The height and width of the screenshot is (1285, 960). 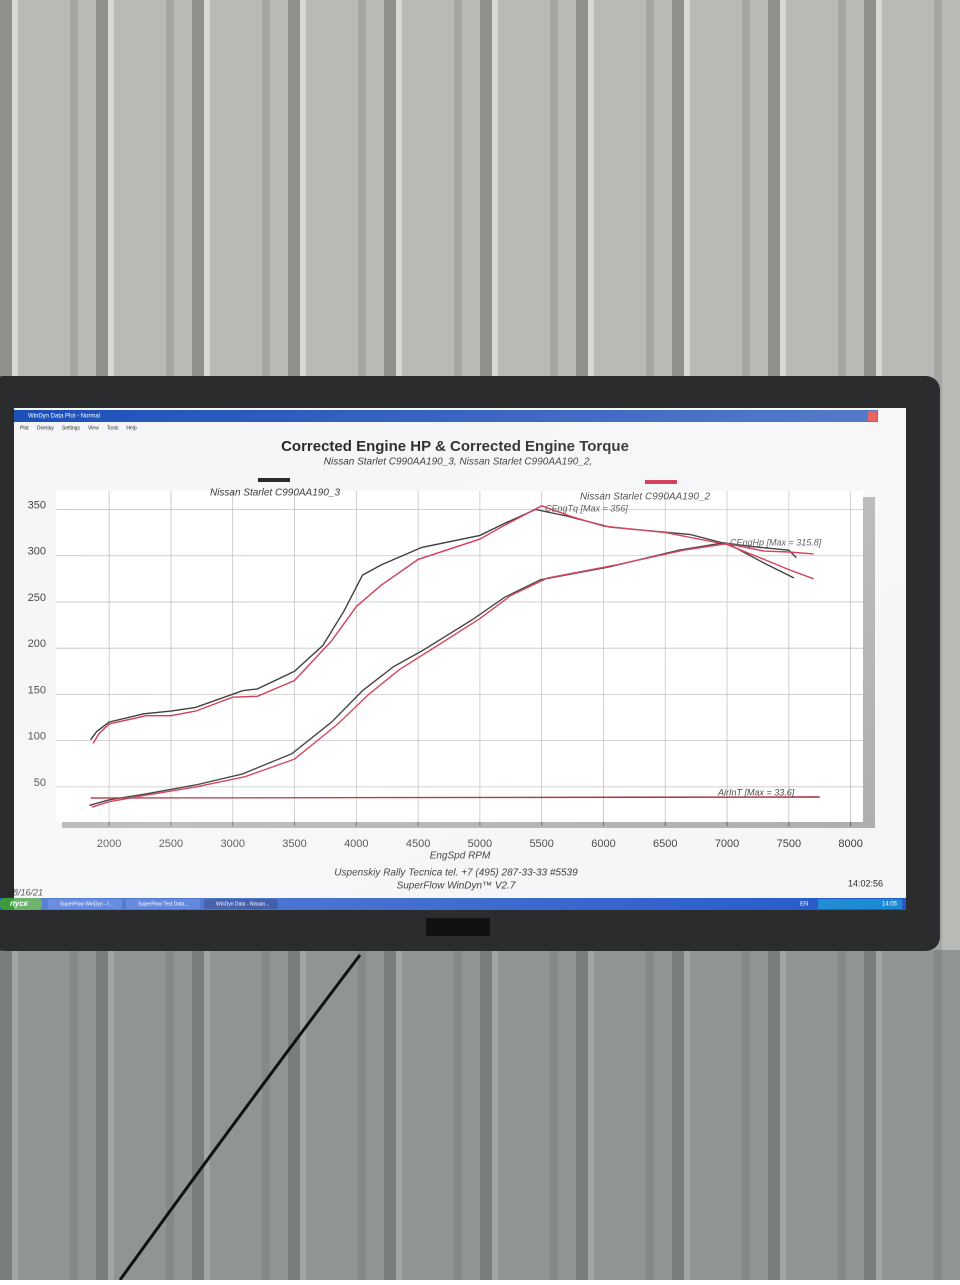 I want to click on y-tick-label: 250, so click(x=37, y=598).